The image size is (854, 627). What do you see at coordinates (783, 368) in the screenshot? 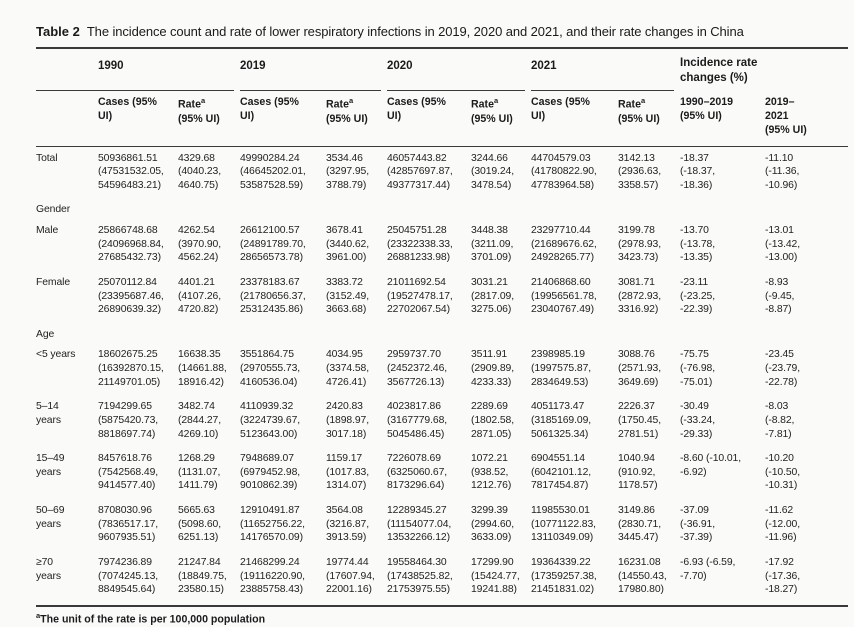
I see `table-cell: -23.45 (-23.79, -22.78)` at bounding box center [783, 368].